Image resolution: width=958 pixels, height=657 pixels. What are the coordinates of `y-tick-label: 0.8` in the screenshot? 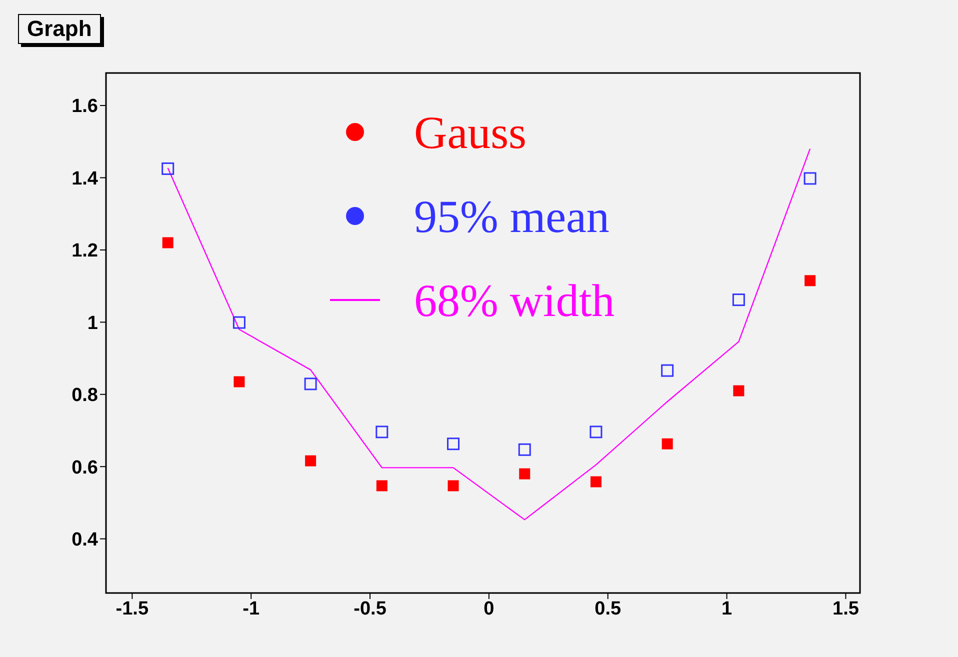 It's located at (85, 395).